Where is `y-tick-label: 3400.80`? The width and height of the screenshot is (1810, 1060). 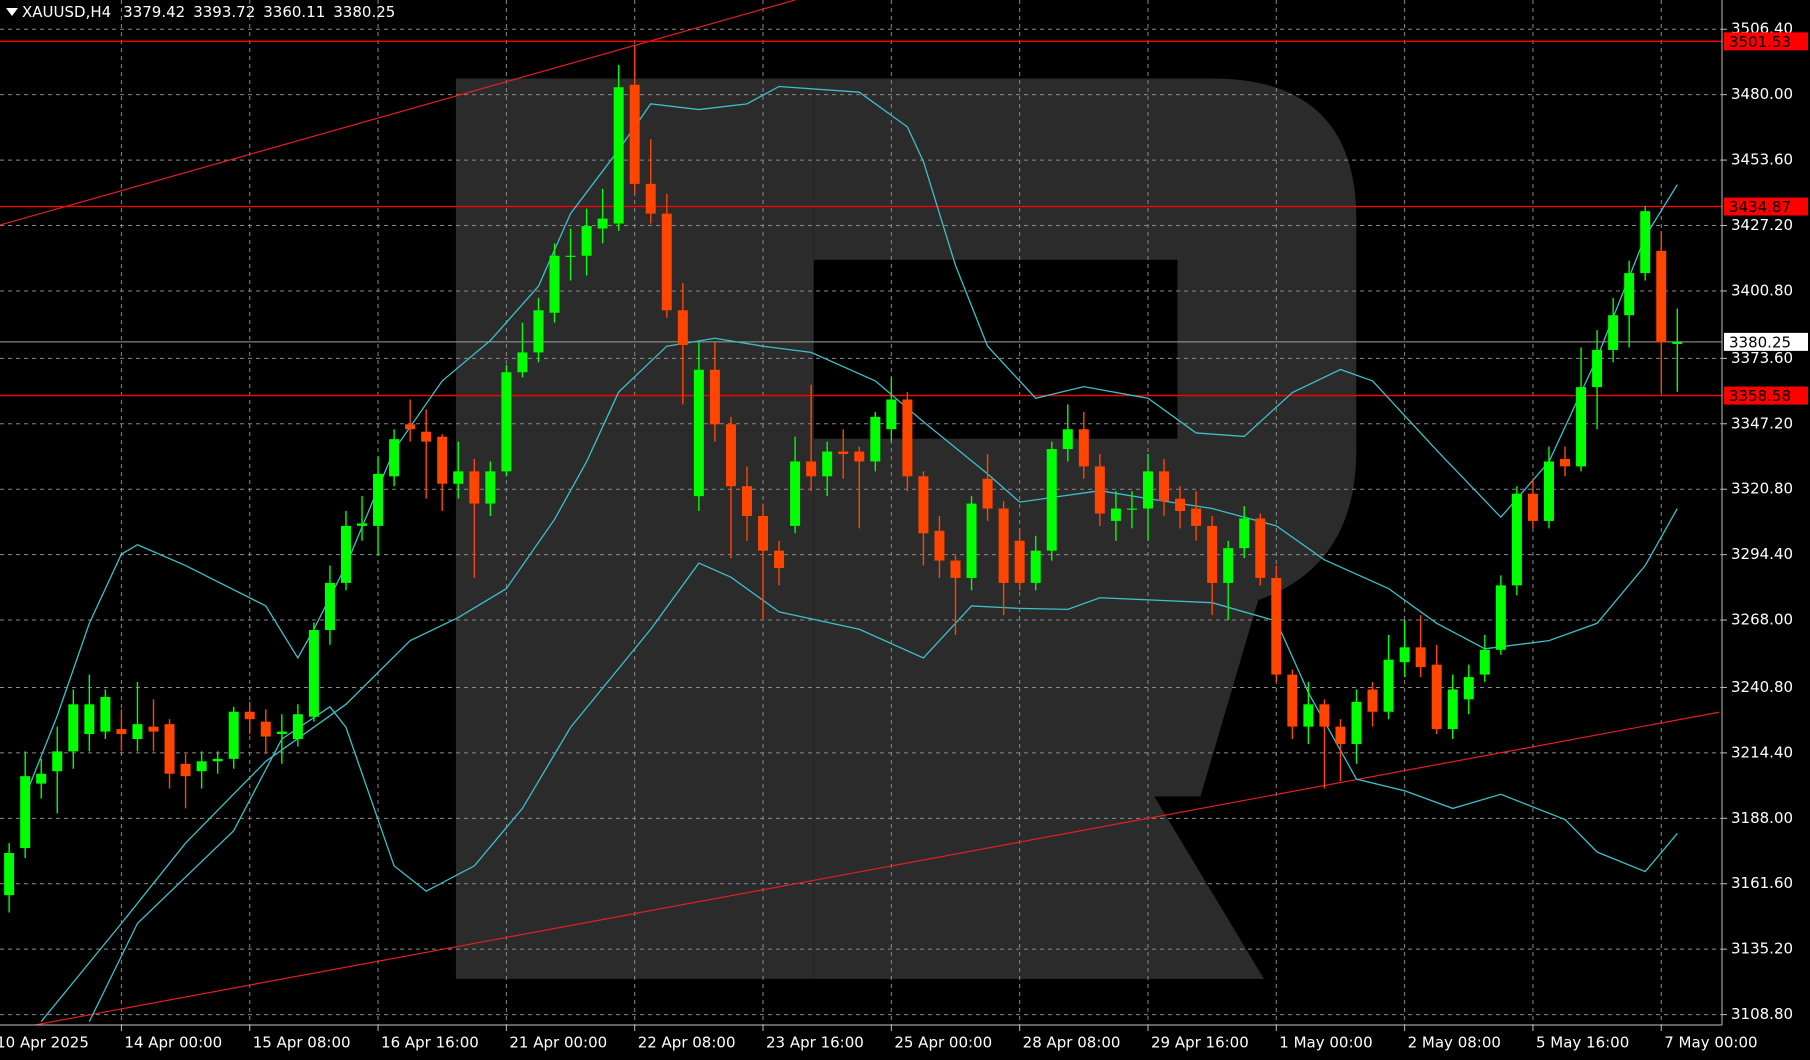
y-tick-label: 3400.80 is located at coordinates (1762, 290).